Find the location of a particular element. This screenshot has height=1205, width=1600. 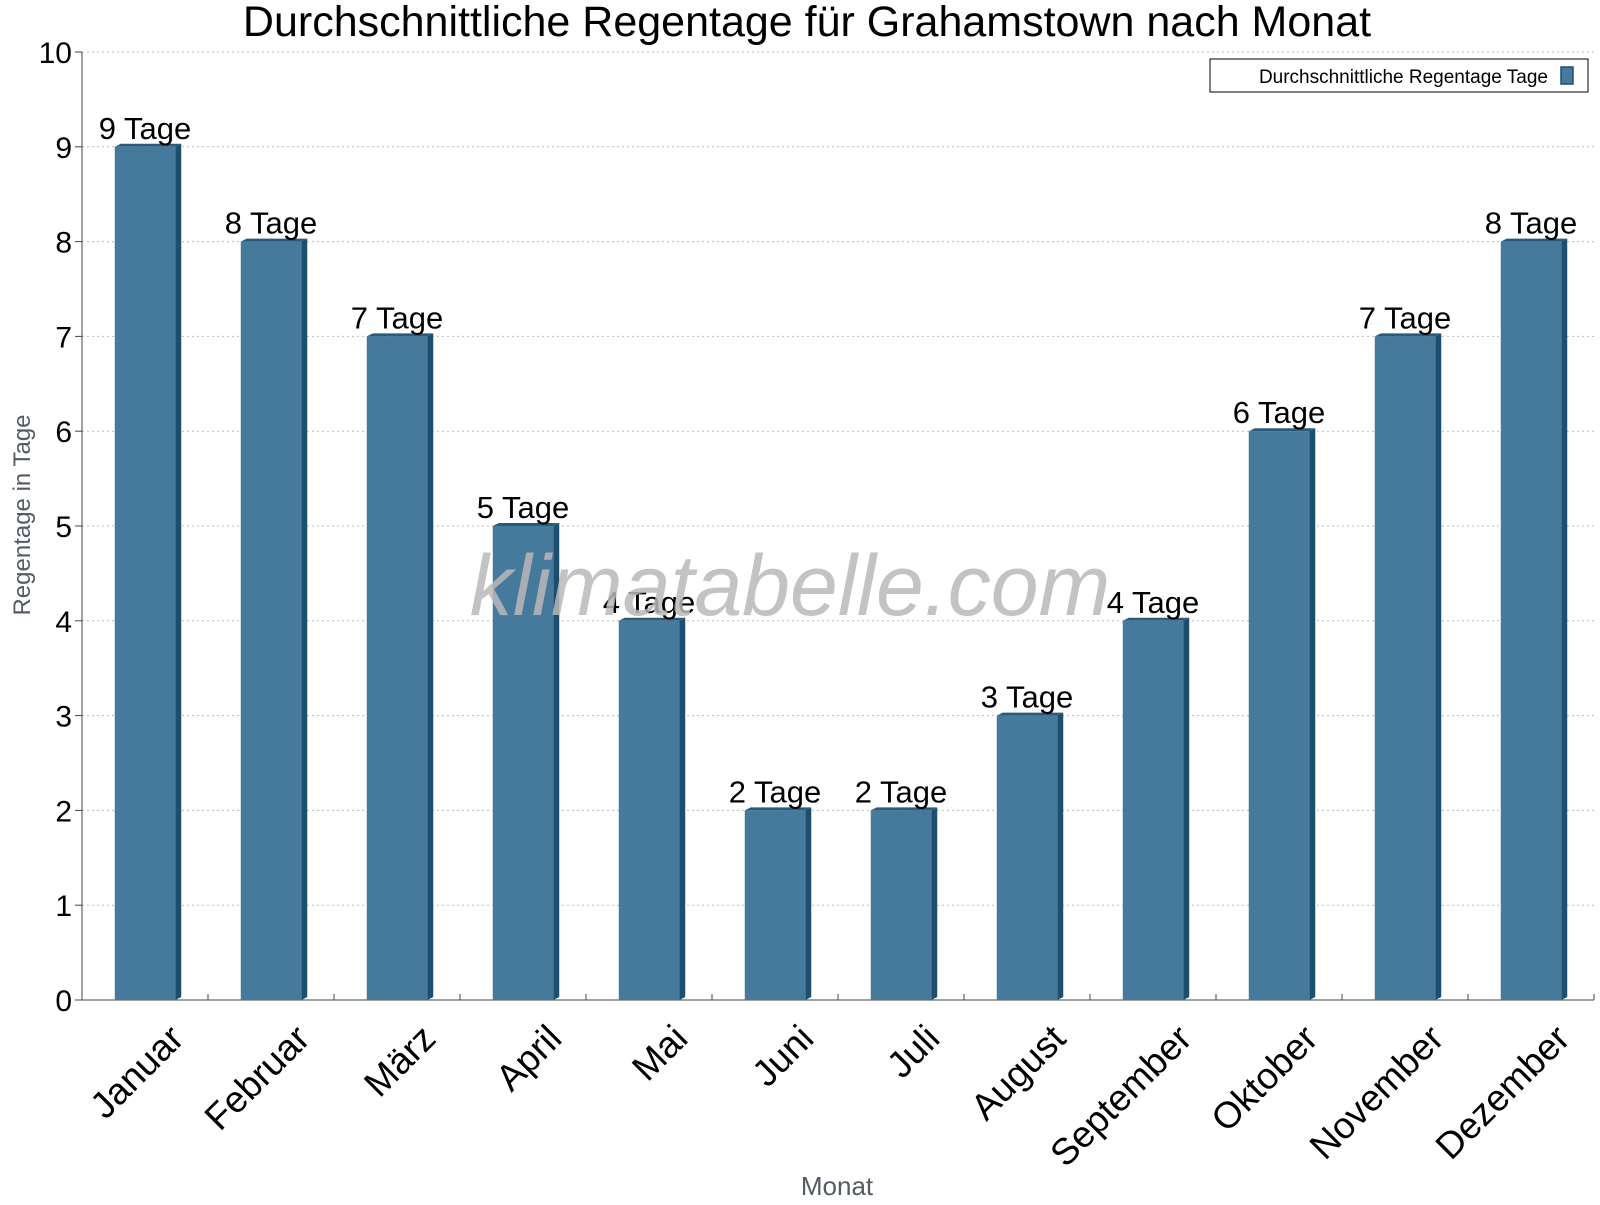

y-tick-label: 1 is located at coordinates (63, 906).